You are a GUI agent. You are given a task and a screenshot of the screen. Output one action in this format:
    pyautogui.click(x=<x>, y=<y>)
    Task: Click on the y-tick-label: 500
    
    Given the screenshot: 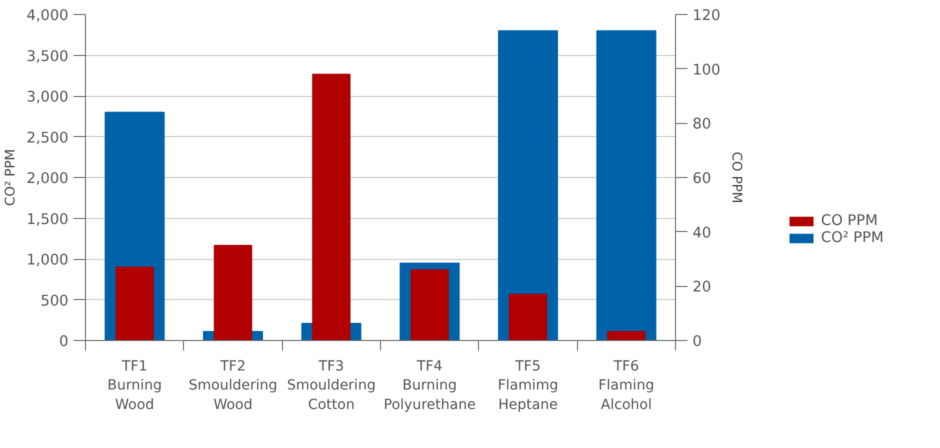 What is the action you would take?
    pyautogui.click(x=54, y=301)
    